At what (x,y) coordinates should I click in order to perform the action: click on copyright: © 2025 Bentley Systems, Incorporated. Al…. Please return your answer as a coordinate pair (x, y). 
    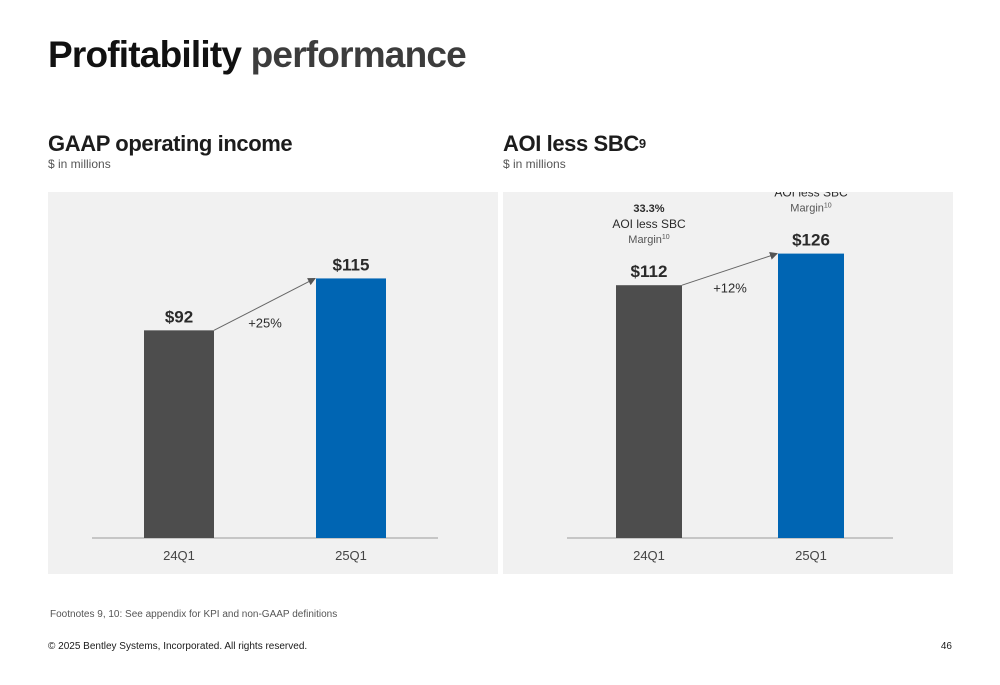
    Looking at the image, I should click on (178, 646).